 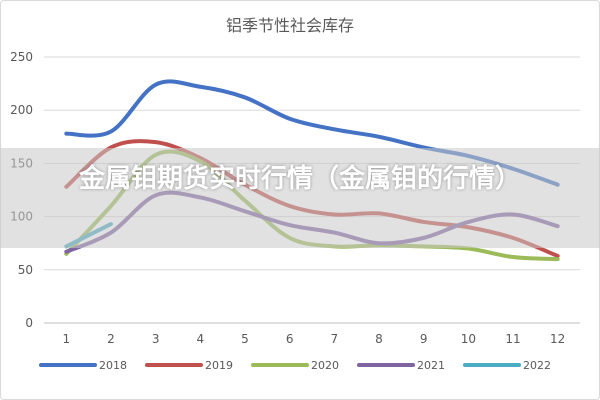 I want to click on x-axis-ticks: 1 2 3 4 5 6 7 8 9 10 11 12, so click(x=314, y=339).